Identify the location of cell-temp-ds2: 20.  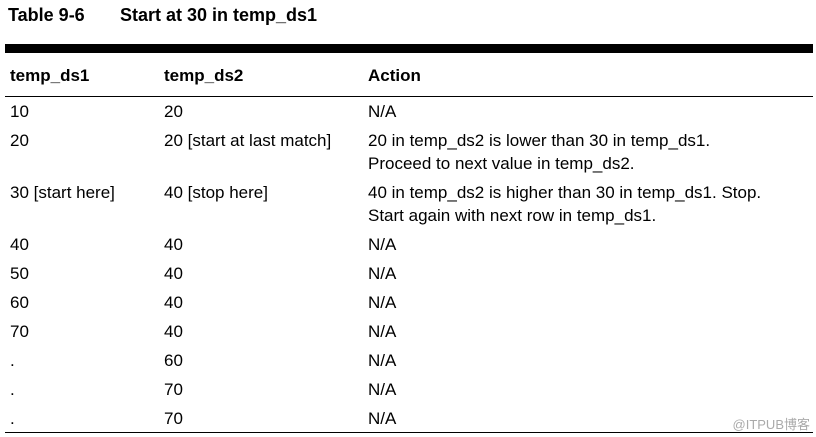
(173, 111).